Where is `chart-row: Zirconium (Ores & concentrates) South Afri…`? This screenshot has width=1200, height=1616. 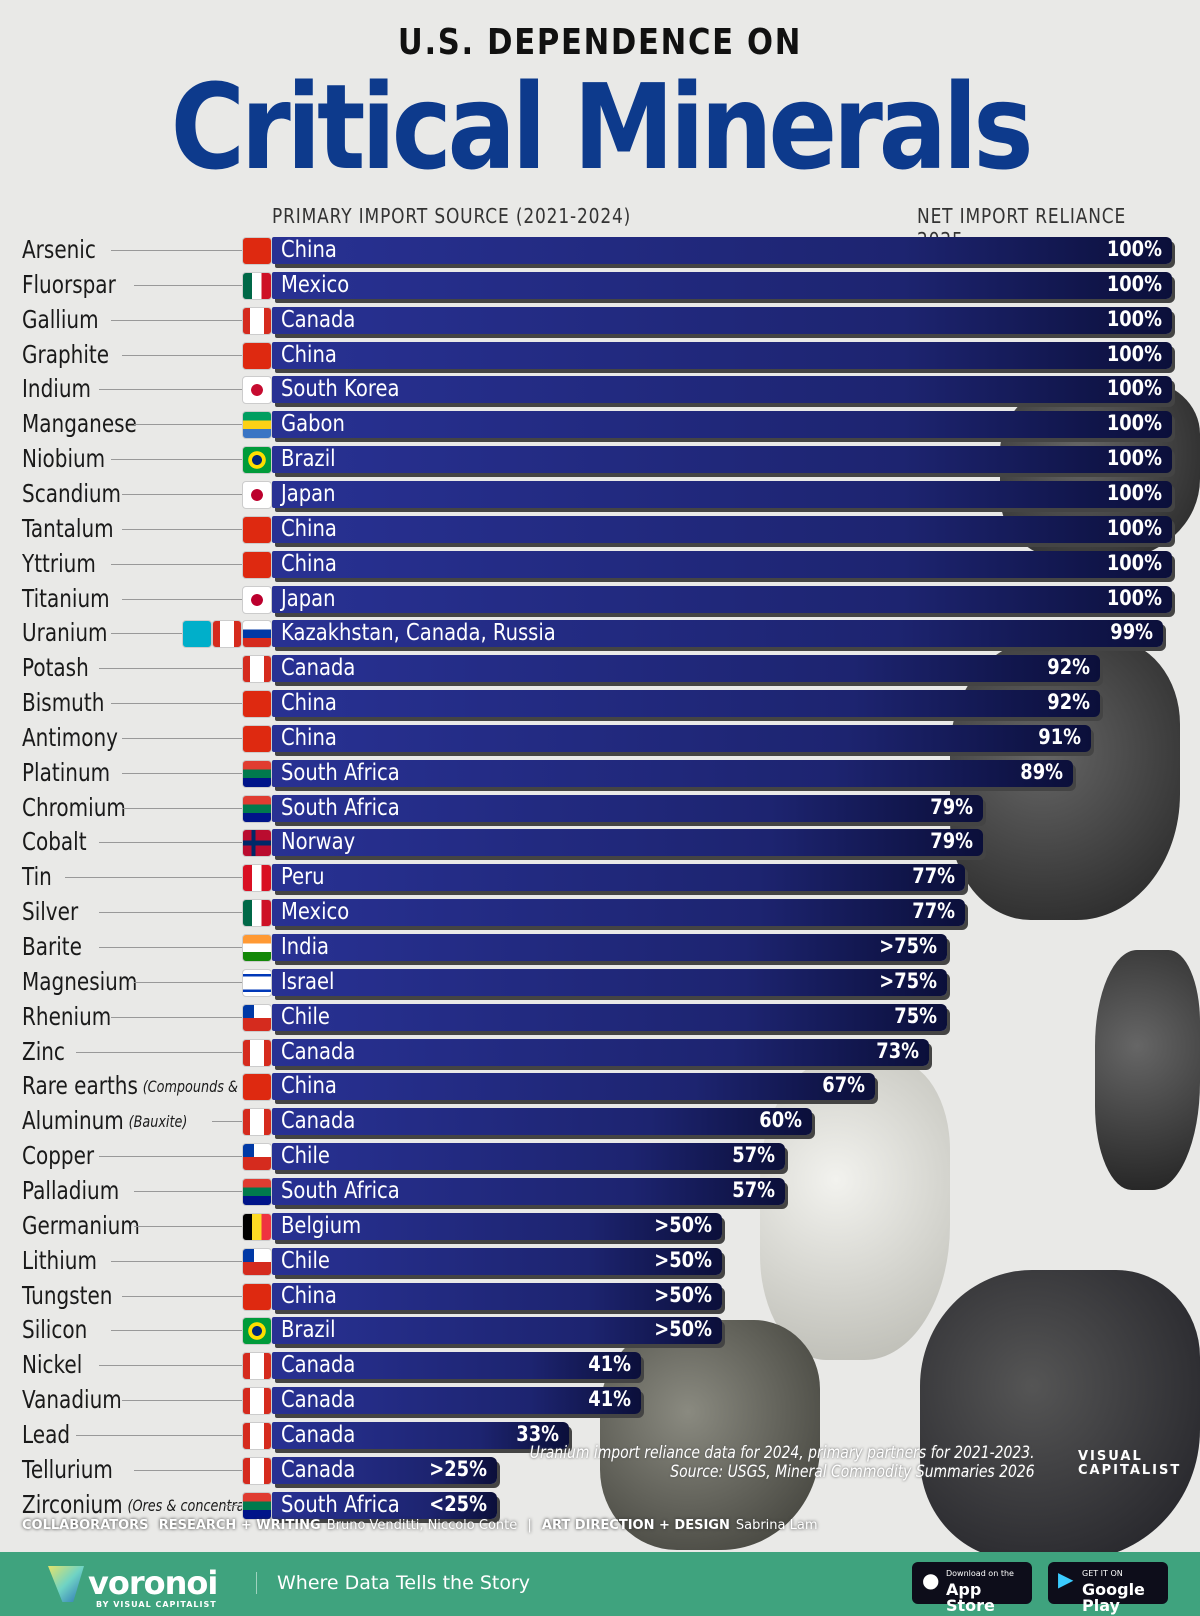
chart-row: Zirconium (Ores & concentrates) South Afri… is located at coordinates (600, 1505).